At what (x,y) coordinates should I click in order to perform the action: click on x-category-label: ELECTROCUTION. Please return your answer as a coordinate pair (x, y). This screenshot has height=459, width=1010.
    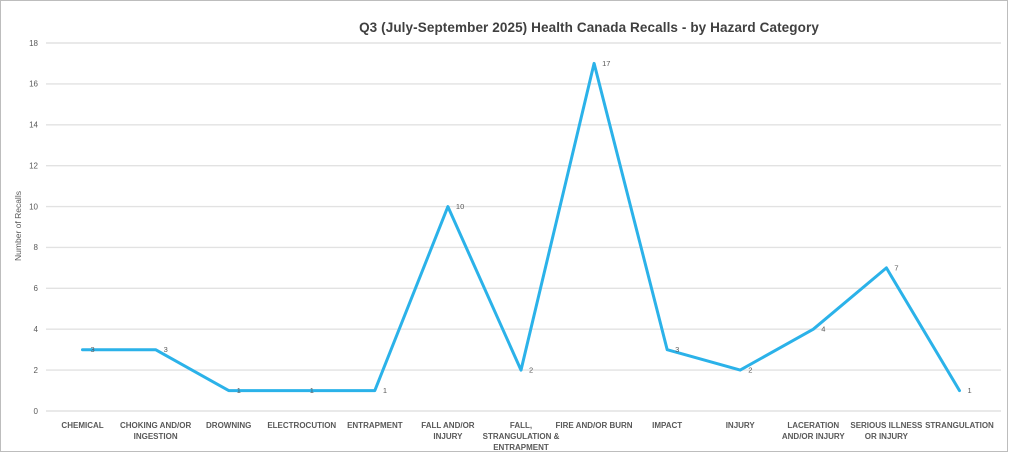
    Looking at the image, I should click on (302, 425).